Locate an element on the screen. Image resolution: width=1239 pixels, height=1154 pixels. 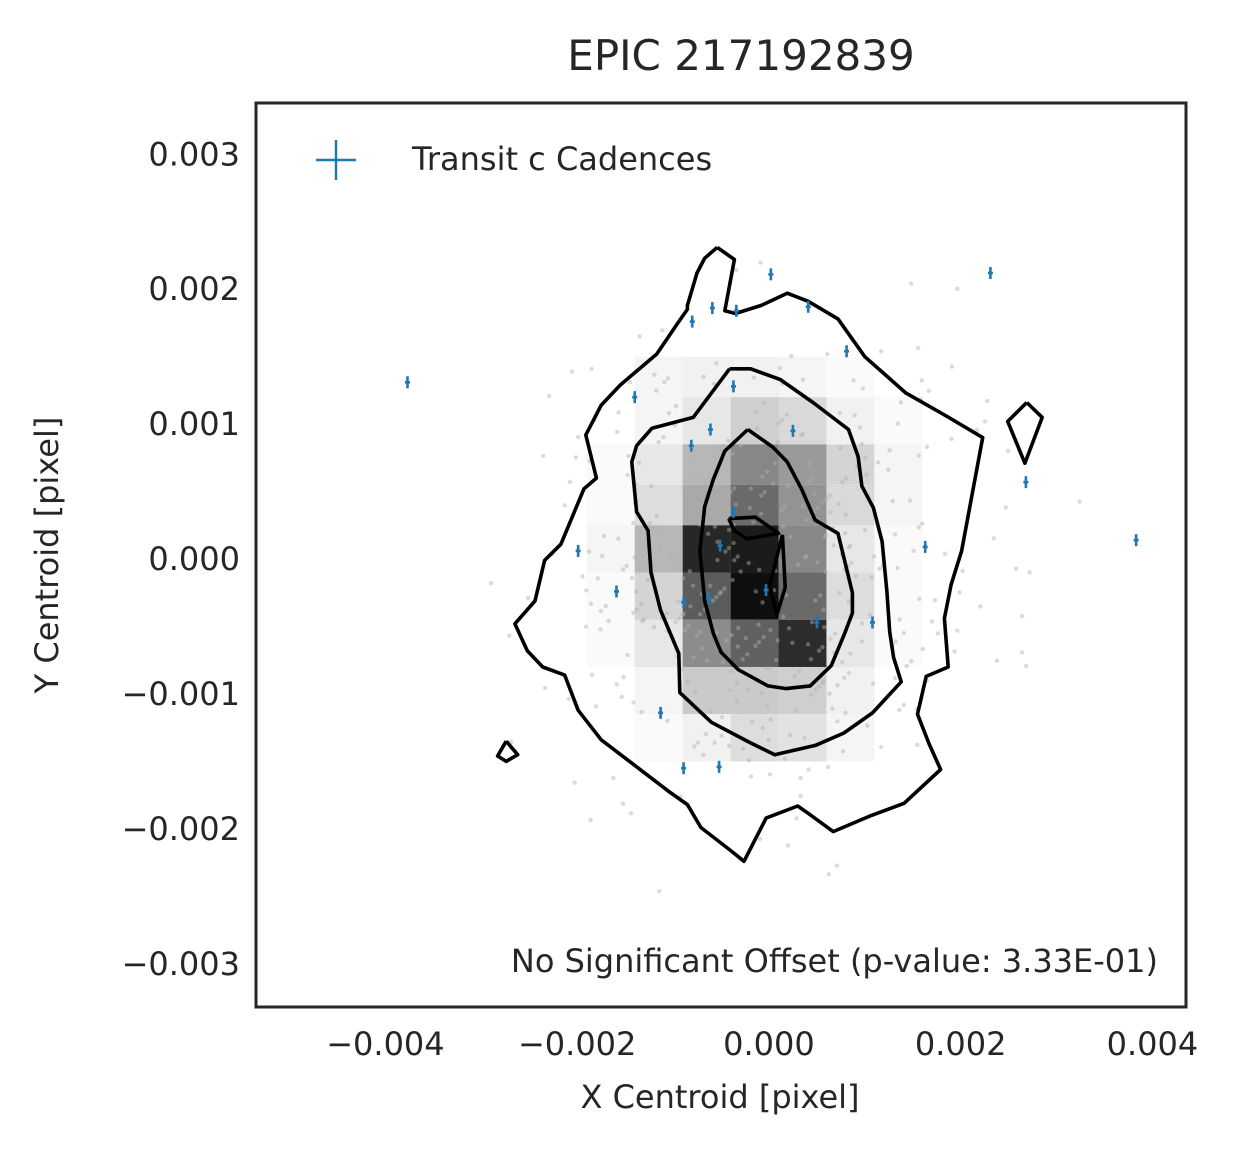
y-tick-label: −0.003 is located at coordinates (181, 964).